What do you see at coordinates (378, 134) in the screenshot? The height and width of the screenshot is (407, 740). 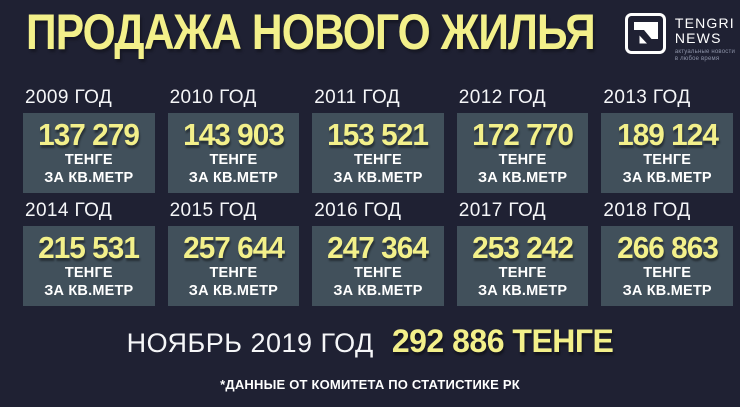 I see `price-value: 153 521` at bounding box center [378, 134].